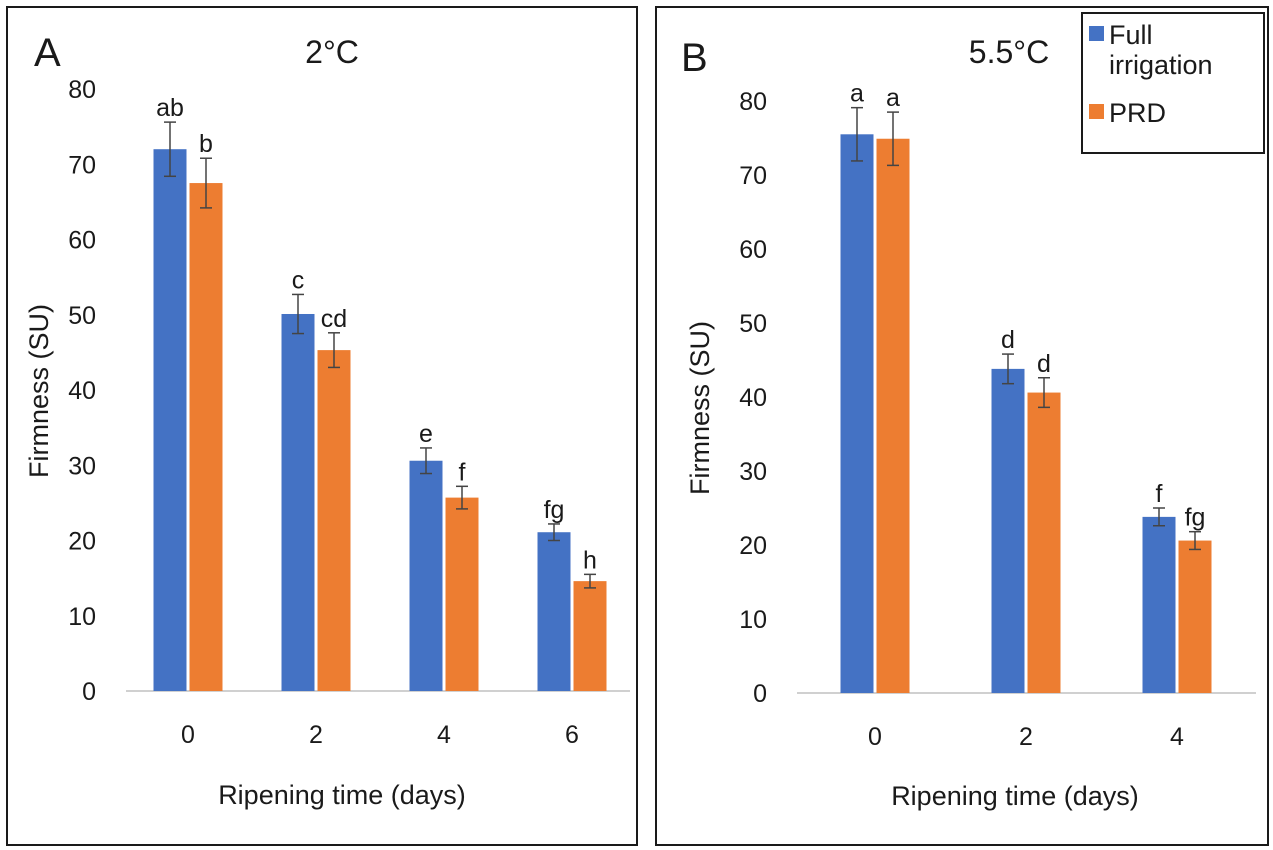 The height and width of the screenshot is (850, 1273). Describe the element at coordinates (426, 434) in the screenshot. I see `significance-letter: e` at that location.